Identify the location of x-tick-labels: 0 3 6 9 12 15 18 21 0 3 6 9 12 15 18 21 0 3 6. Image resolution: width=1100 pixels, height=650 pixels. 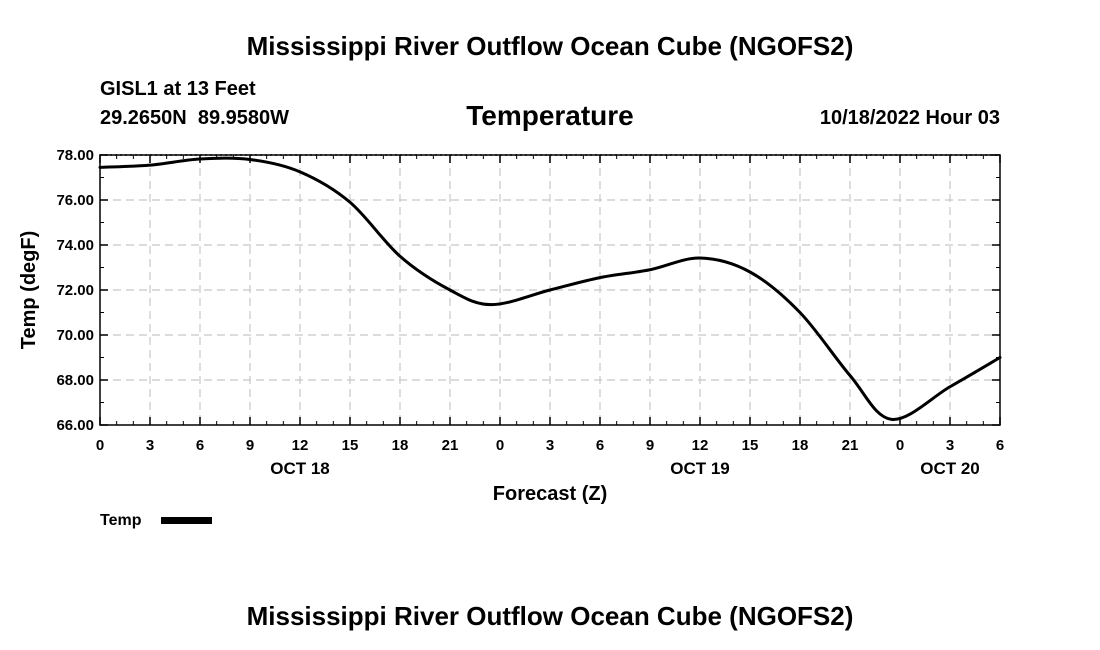
(550, 445).